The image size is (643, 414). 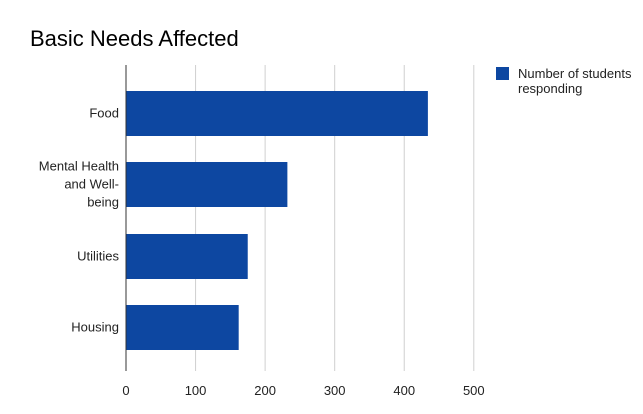 What do you see at coordinates (196, 390) in the screenshot?
I see `x-tick-label: 100` at bounding box center [196, 390].